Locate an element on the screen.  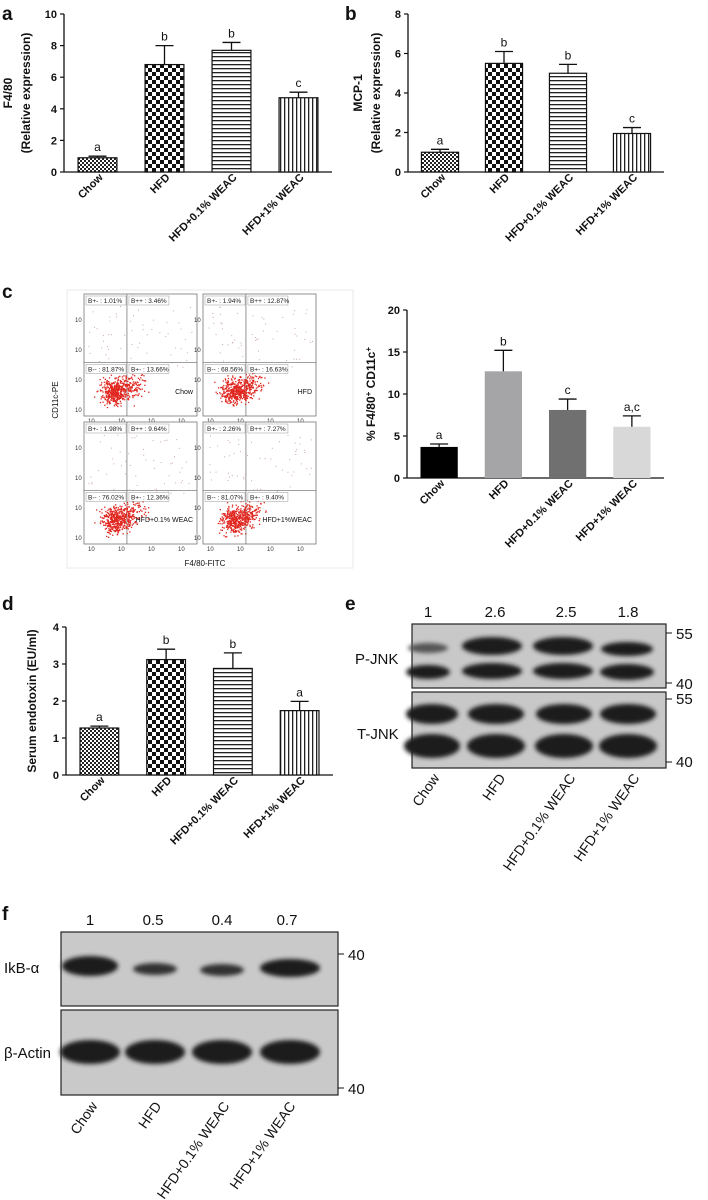
flow-y-label: CD11c-PE is located at coordinates (55, 399).